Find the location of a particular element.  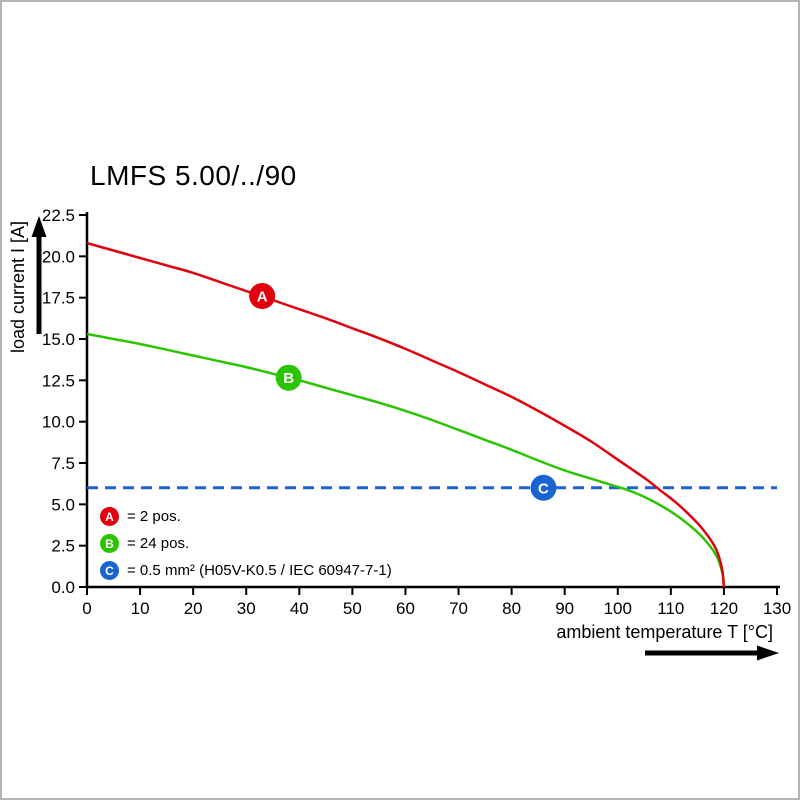

x-axis-arrow-icon is located at coordinates (712, 653).